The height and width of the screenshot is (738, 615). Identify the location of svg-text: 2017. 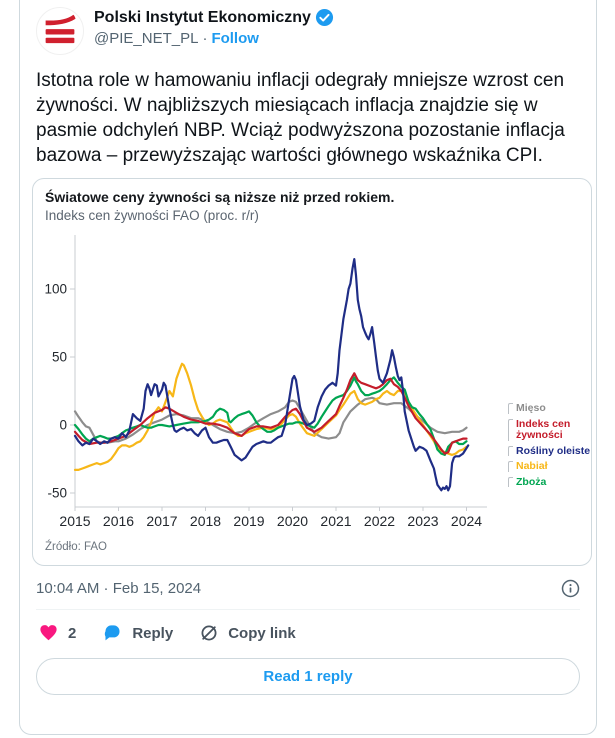
(161, 521).